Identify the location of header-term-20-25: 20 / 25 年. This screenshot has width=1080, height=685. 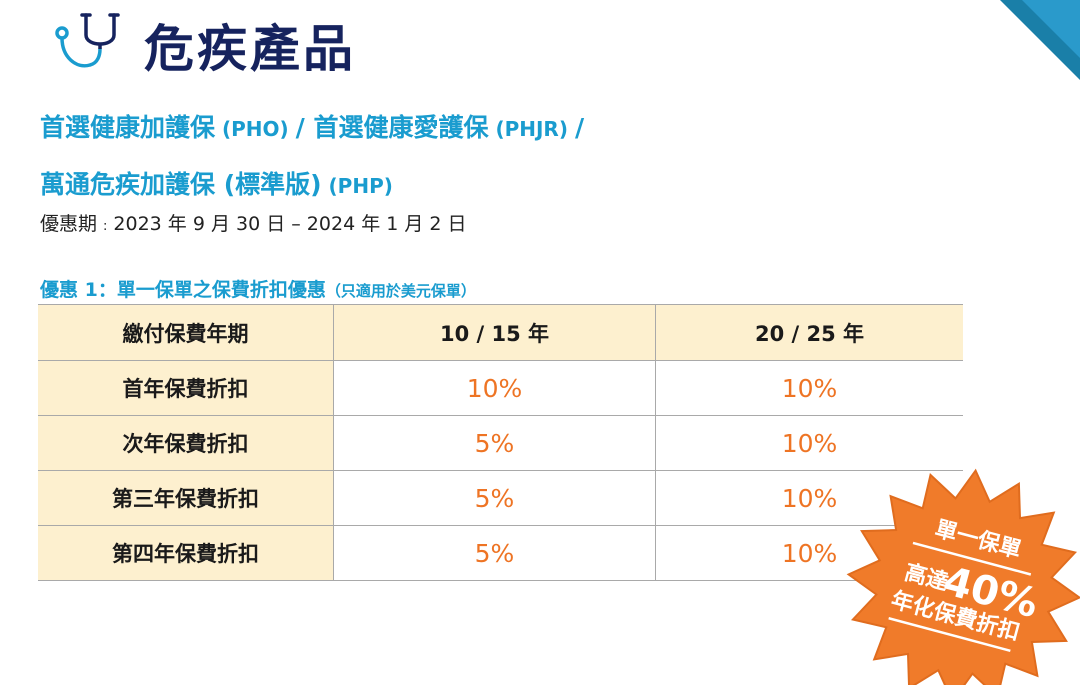
(809, 332).